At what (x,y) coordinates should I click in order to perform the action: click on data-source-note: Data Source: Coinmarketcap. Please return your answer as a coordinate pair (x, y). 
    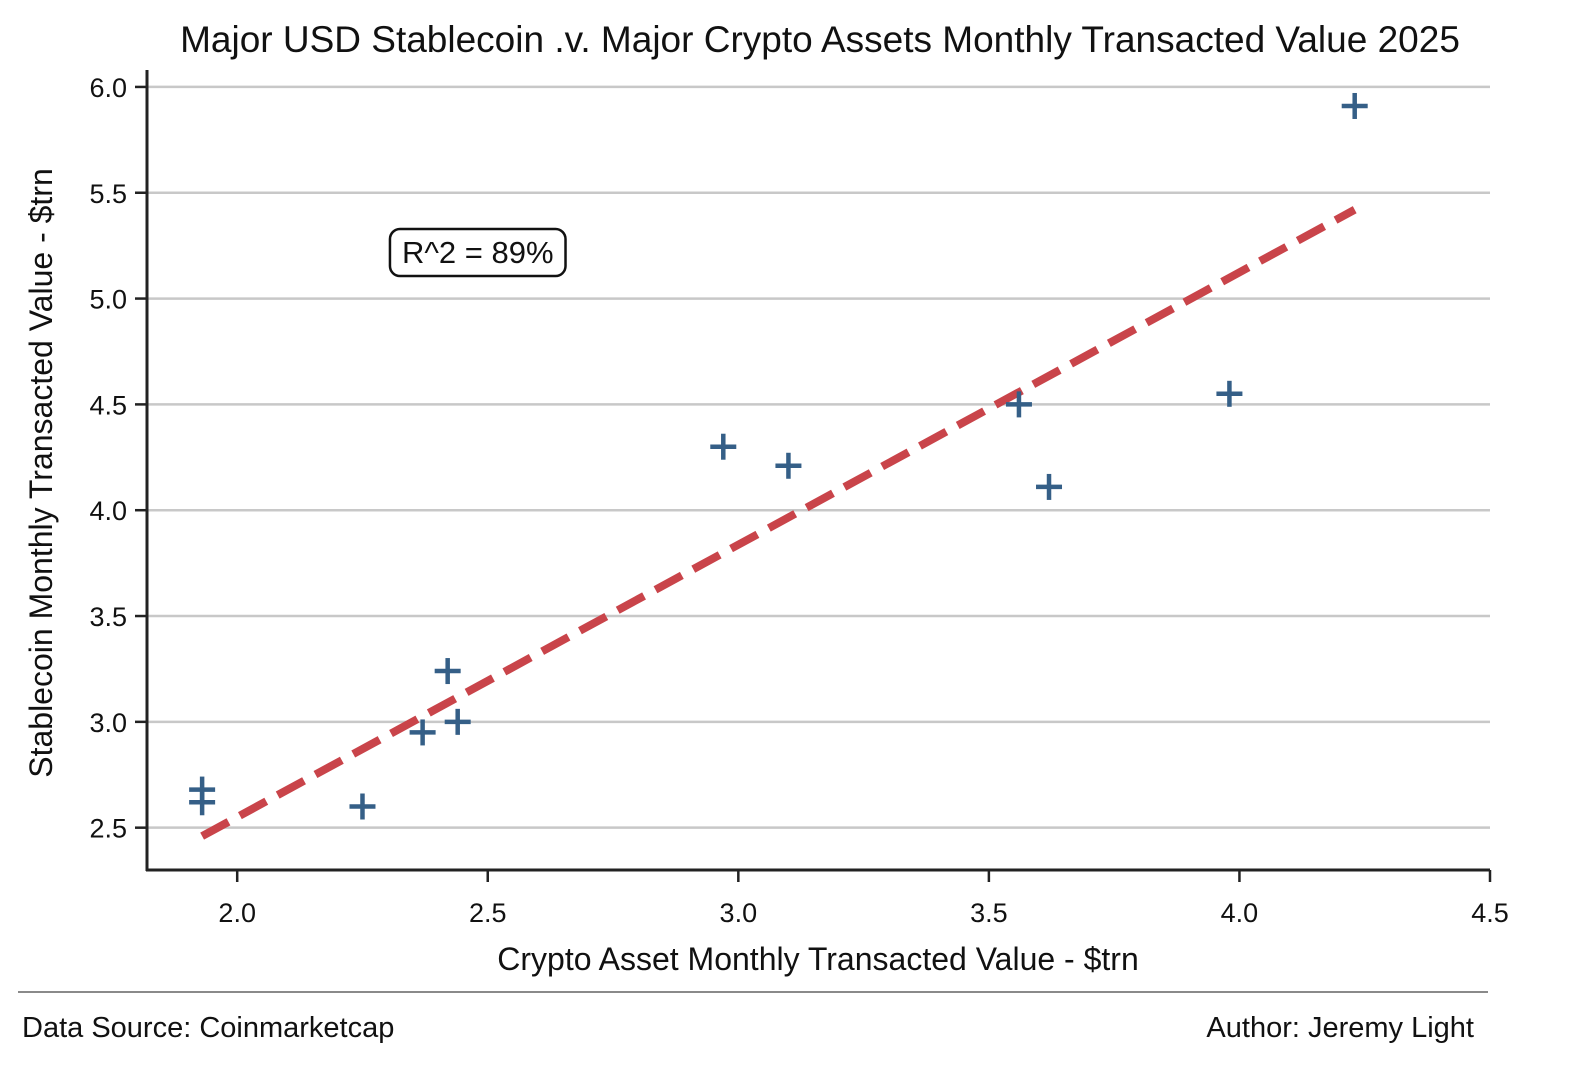
    Looking at the image, I should click on (208, 1028).